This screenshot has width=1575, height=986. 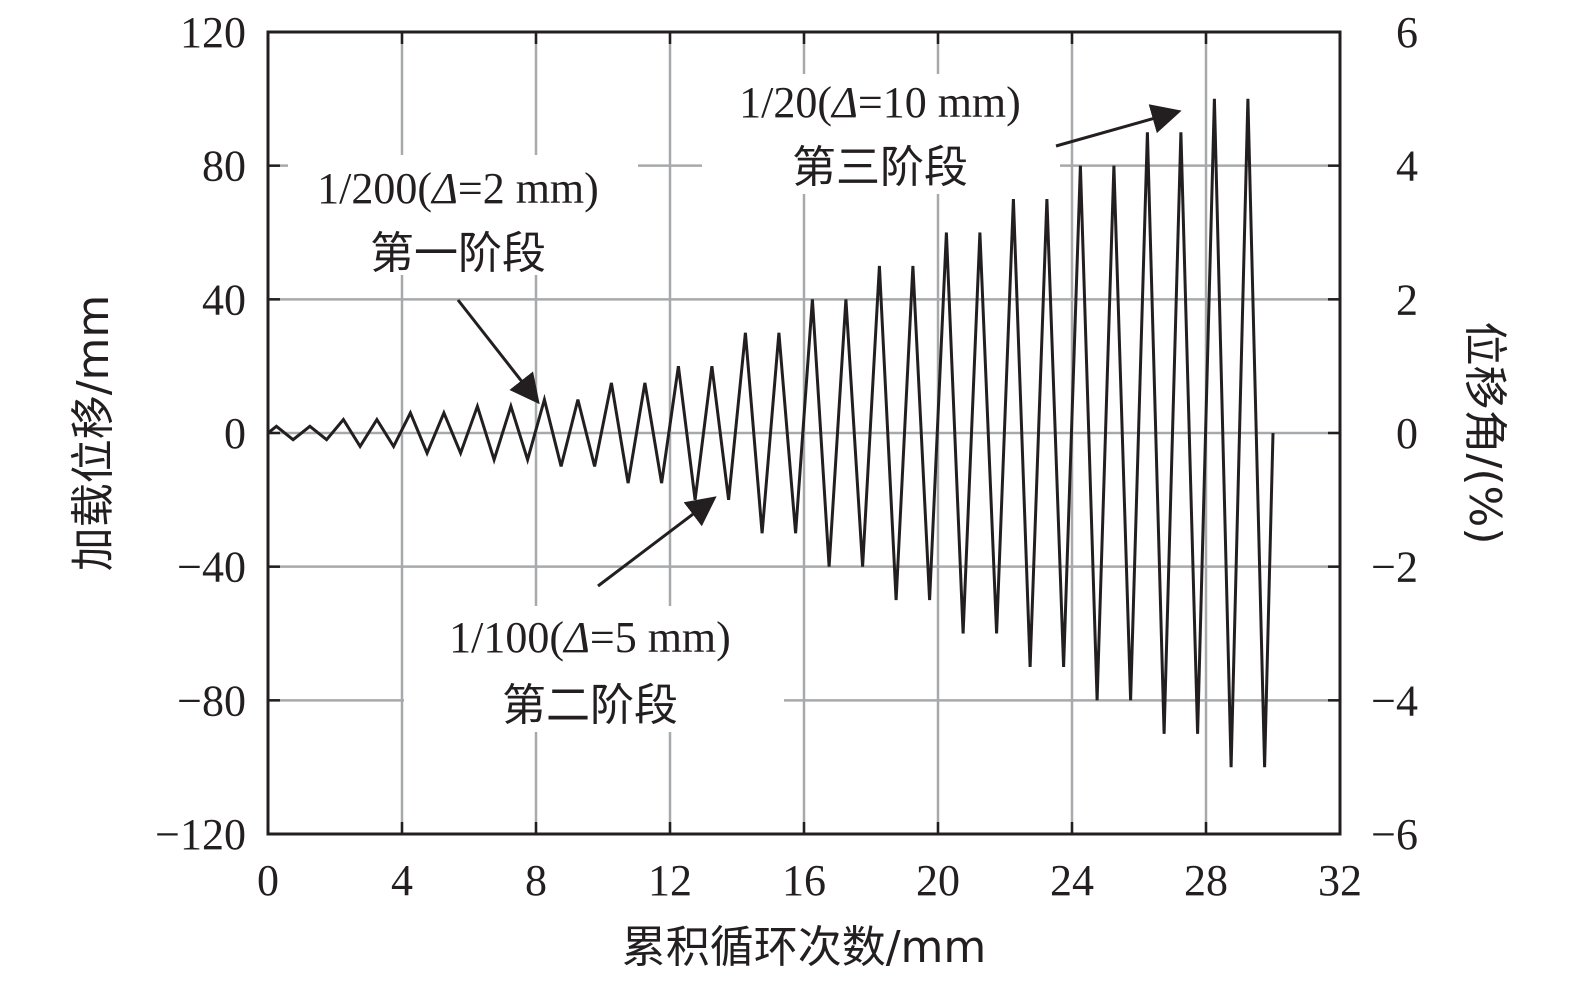 I want to click on y2-axis-title: 位移角/(%), so click(x=1484, y=433).